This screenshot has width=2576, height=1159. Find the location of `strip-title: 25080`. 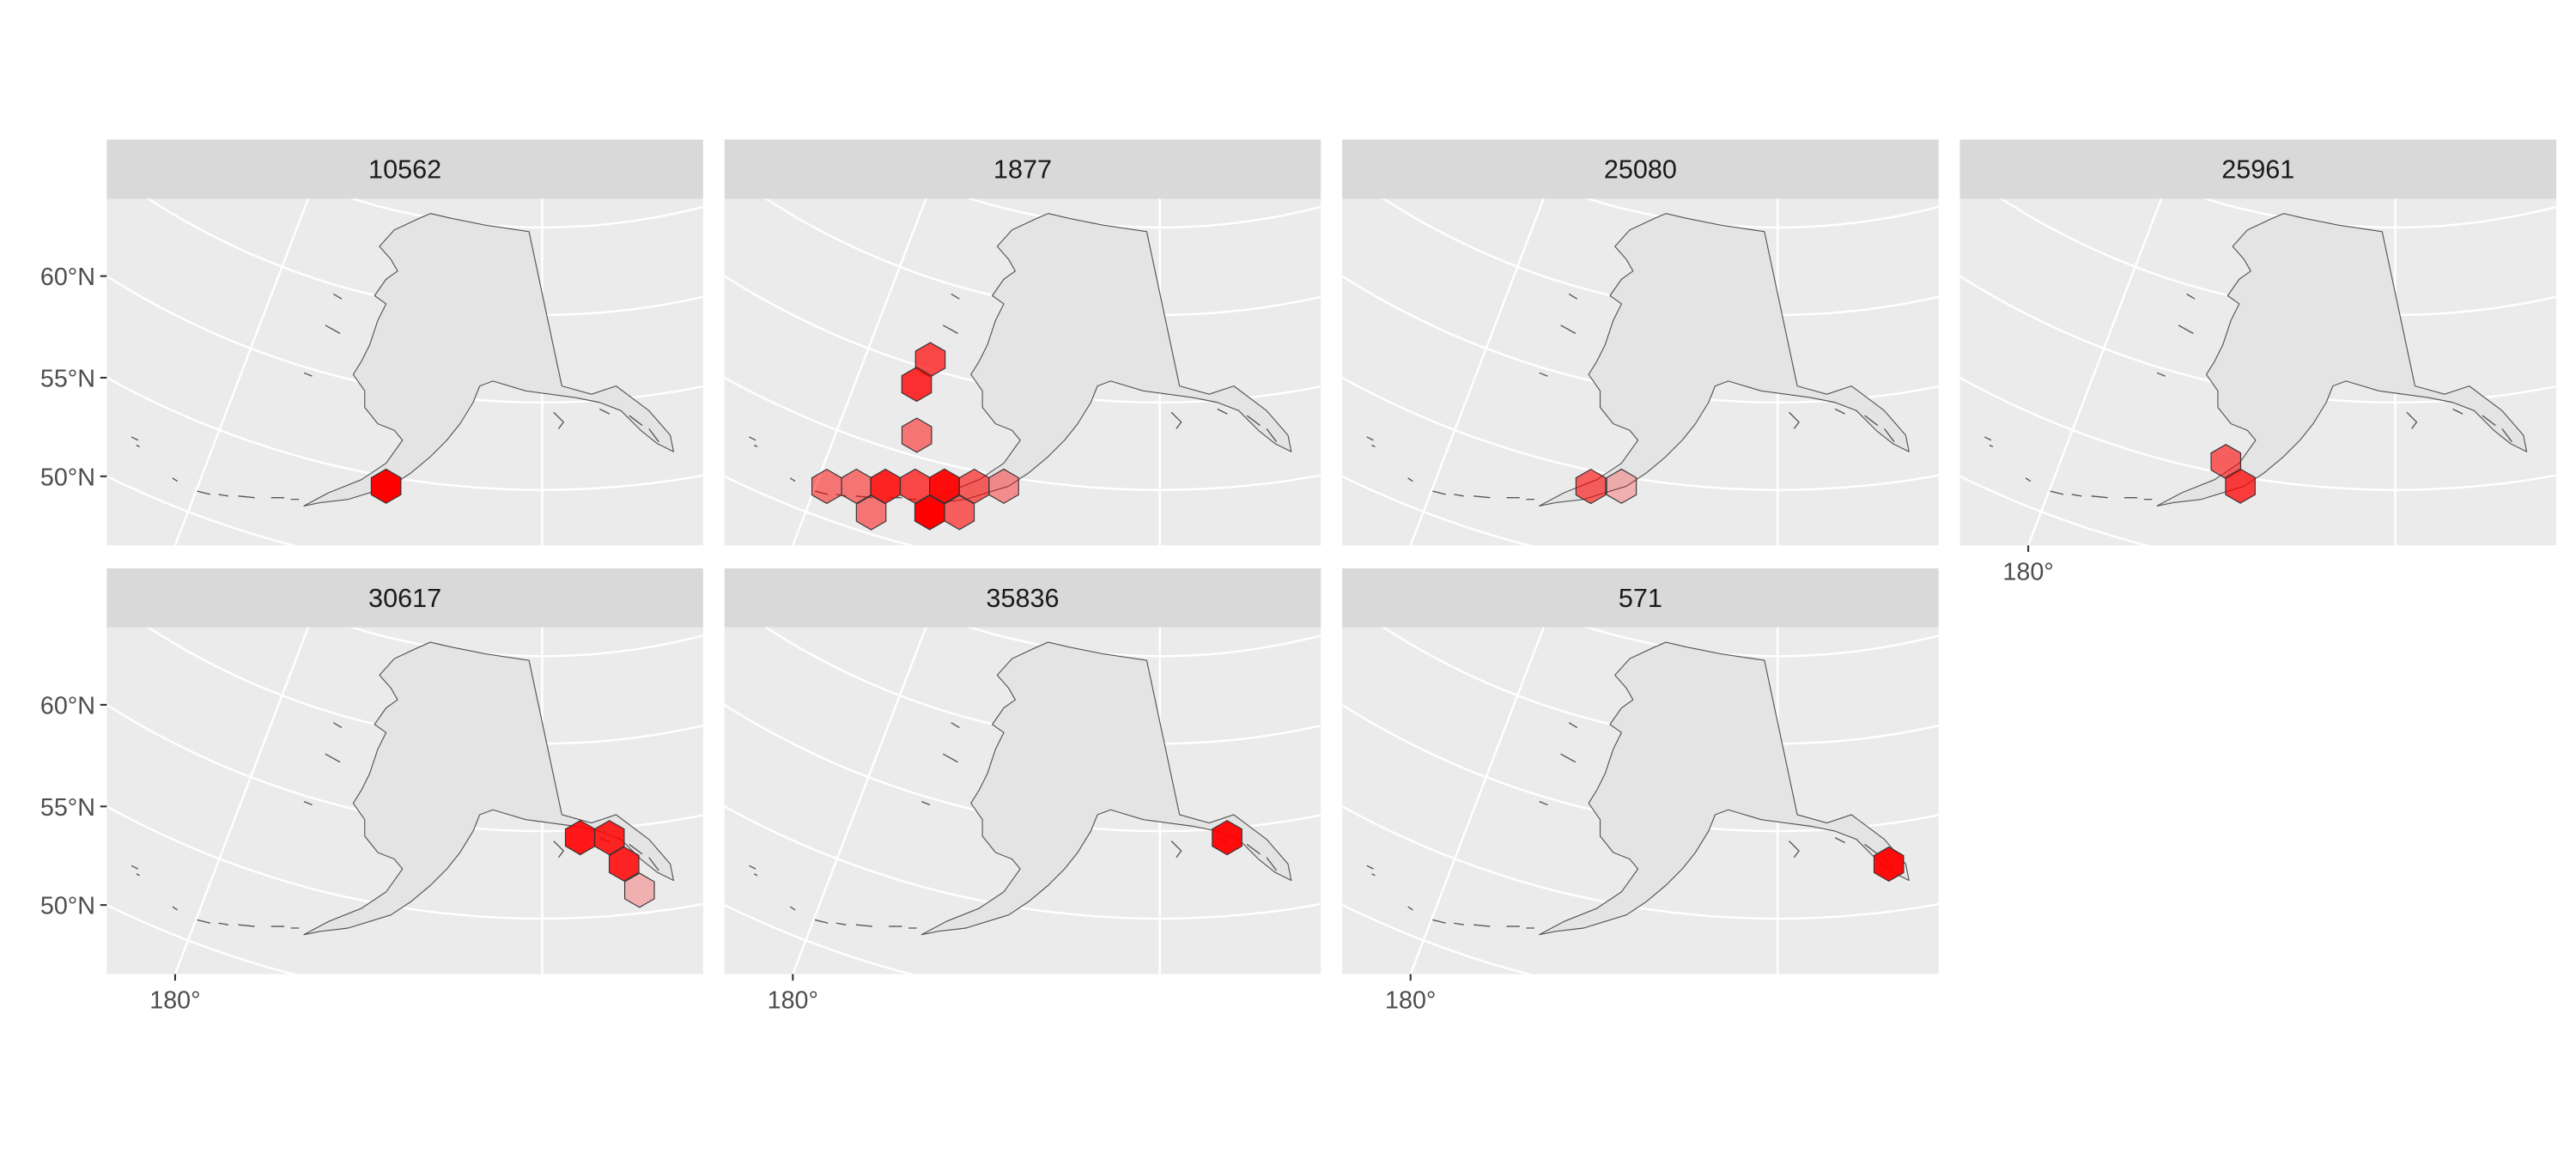

strip-title: 25080 is located at coordinates (1641, 170).